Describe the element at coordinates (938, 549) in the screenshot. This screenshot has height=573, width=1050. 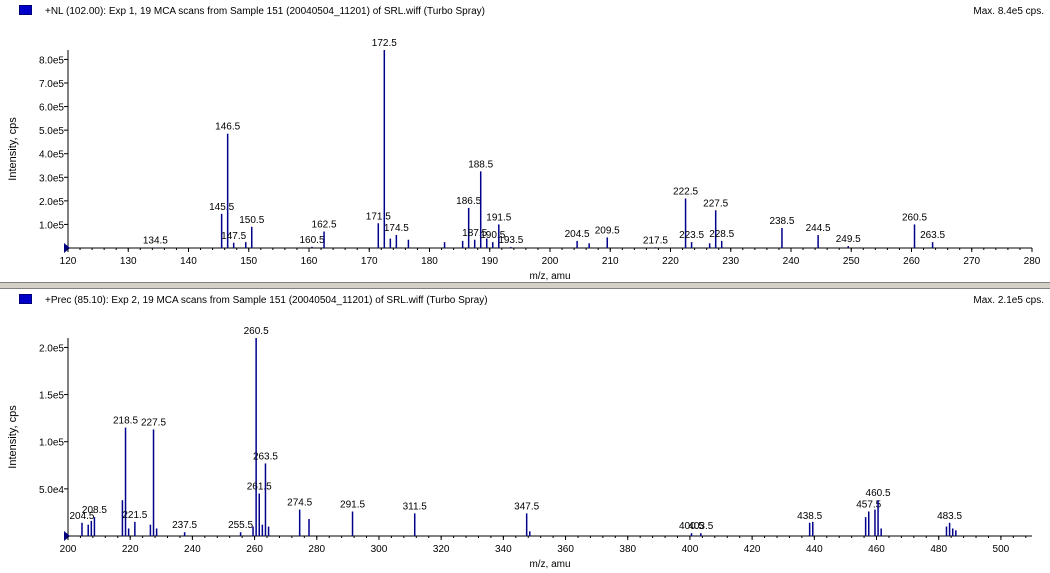
I see `x-tick-label: 480` at that location.